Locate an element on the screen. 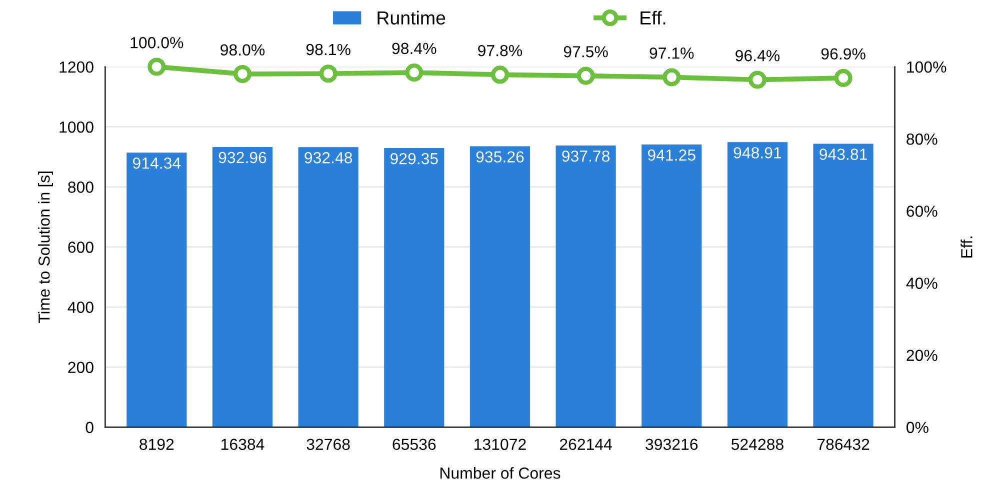 The width and height of the screenshot is (992, 491). y2-tick-label: 60% is located at coordinates (922, 211).